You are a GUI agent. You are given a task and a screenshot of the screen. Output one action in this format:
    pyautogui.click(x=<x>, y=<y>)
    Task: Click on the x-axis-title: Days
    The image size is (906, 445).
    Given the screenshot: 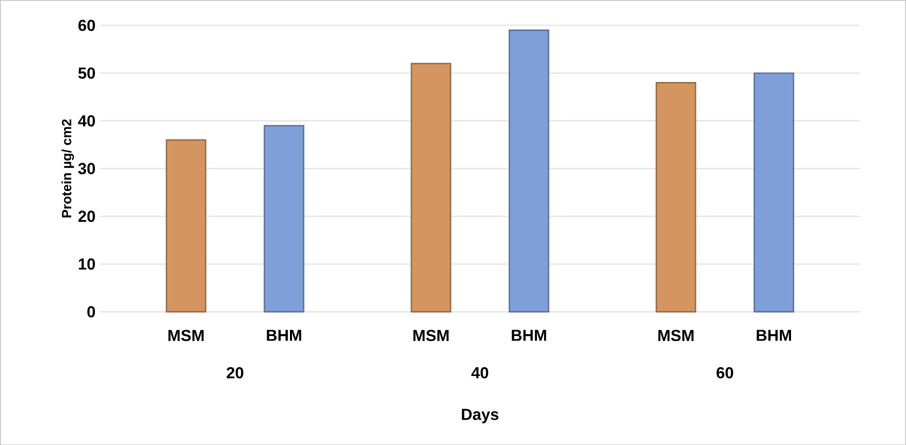 What is the action you would take?
    pyautogui.click(x=480, y=416)
    